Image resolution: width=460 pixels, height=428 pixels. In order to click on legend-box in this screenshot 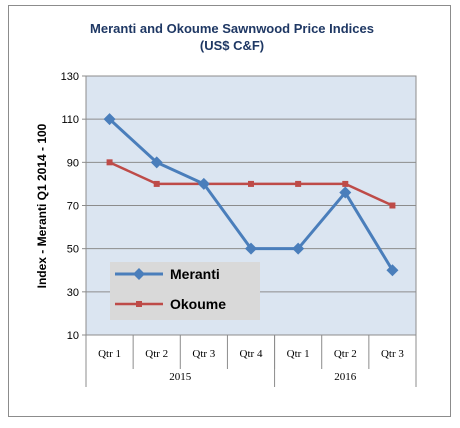, I will do `click(185, 291)`.